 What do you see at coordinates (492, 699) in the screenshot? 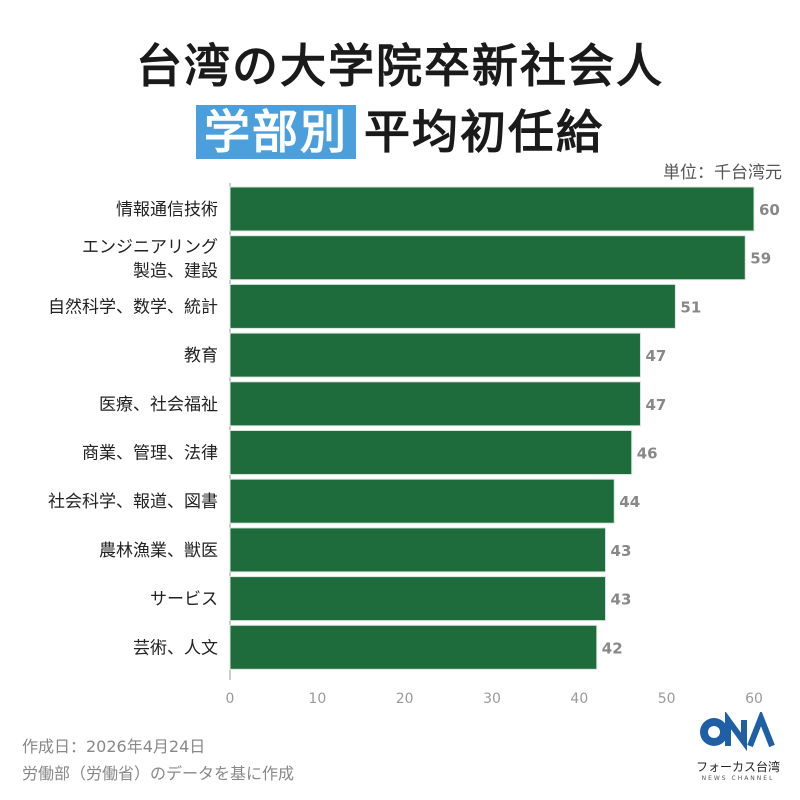
I see `x-tick-label-3: 30` at bounding box center [492, 699].